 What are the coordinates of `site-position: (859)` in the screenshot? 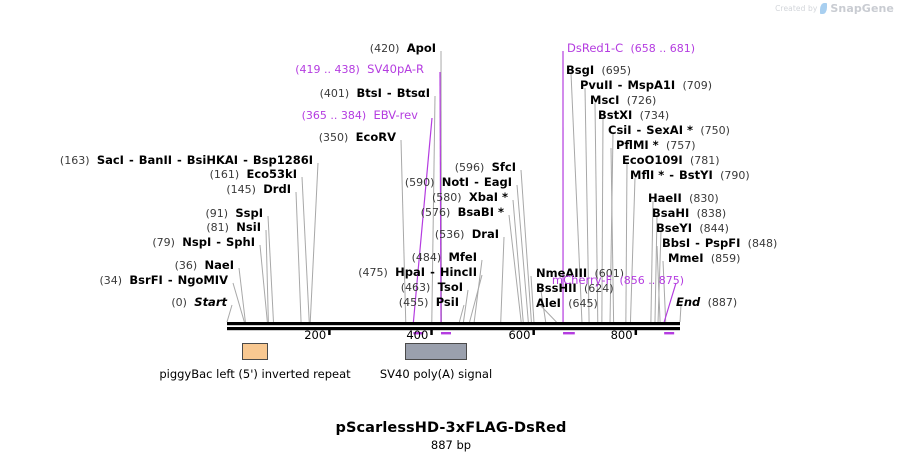 It's located at (725, 258).